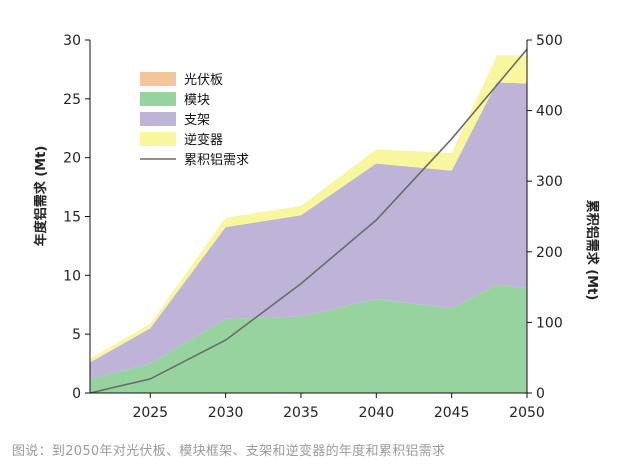 The height and width of the screenshot is (467, 640). What do you see at coordinates (216, 160) in the screenshot?
I see `legend-label: 累积铝需求` at bounding box center [216, 160].